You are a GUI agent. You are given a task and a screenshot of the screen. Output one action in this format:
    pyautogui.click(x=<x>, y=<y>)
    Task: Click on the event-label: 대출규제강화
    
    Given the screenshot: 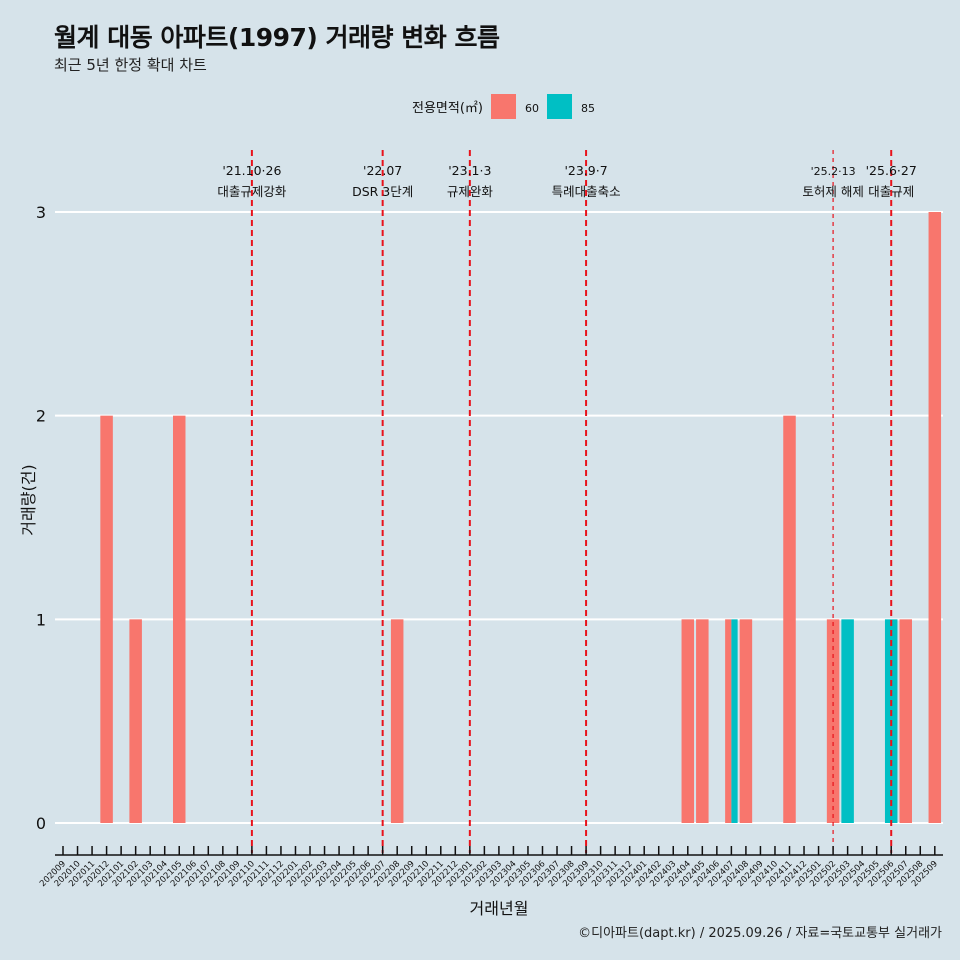 What is the action you would take?
    pyautogui.click(x=252, y=191)
    